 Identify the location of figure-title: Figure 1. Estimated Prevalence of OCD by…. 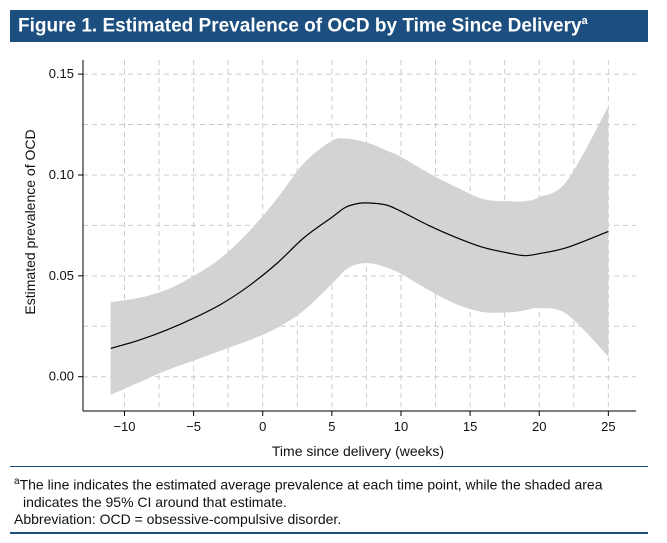
(300, 26).